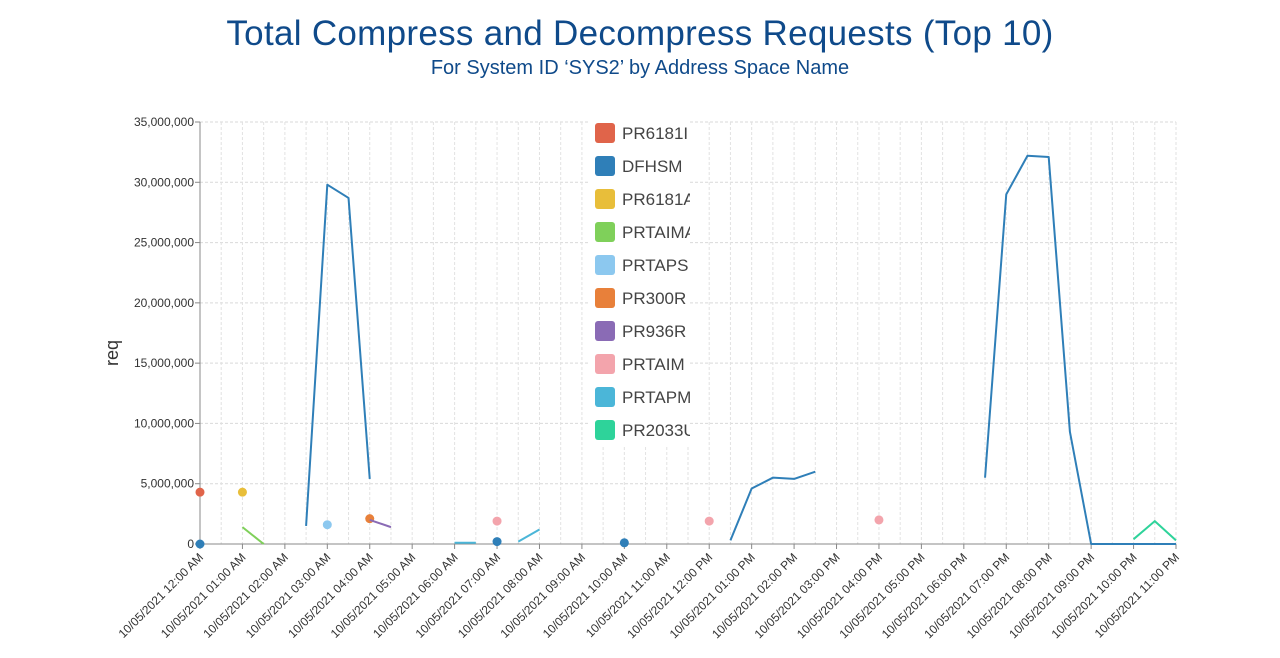 The height and width of the screenshot is (658, 1280). What do you see at coordinates (654, 331) in the screenshot?
I see `legend-item-label: PR936R` at bounding box center [654, 331].